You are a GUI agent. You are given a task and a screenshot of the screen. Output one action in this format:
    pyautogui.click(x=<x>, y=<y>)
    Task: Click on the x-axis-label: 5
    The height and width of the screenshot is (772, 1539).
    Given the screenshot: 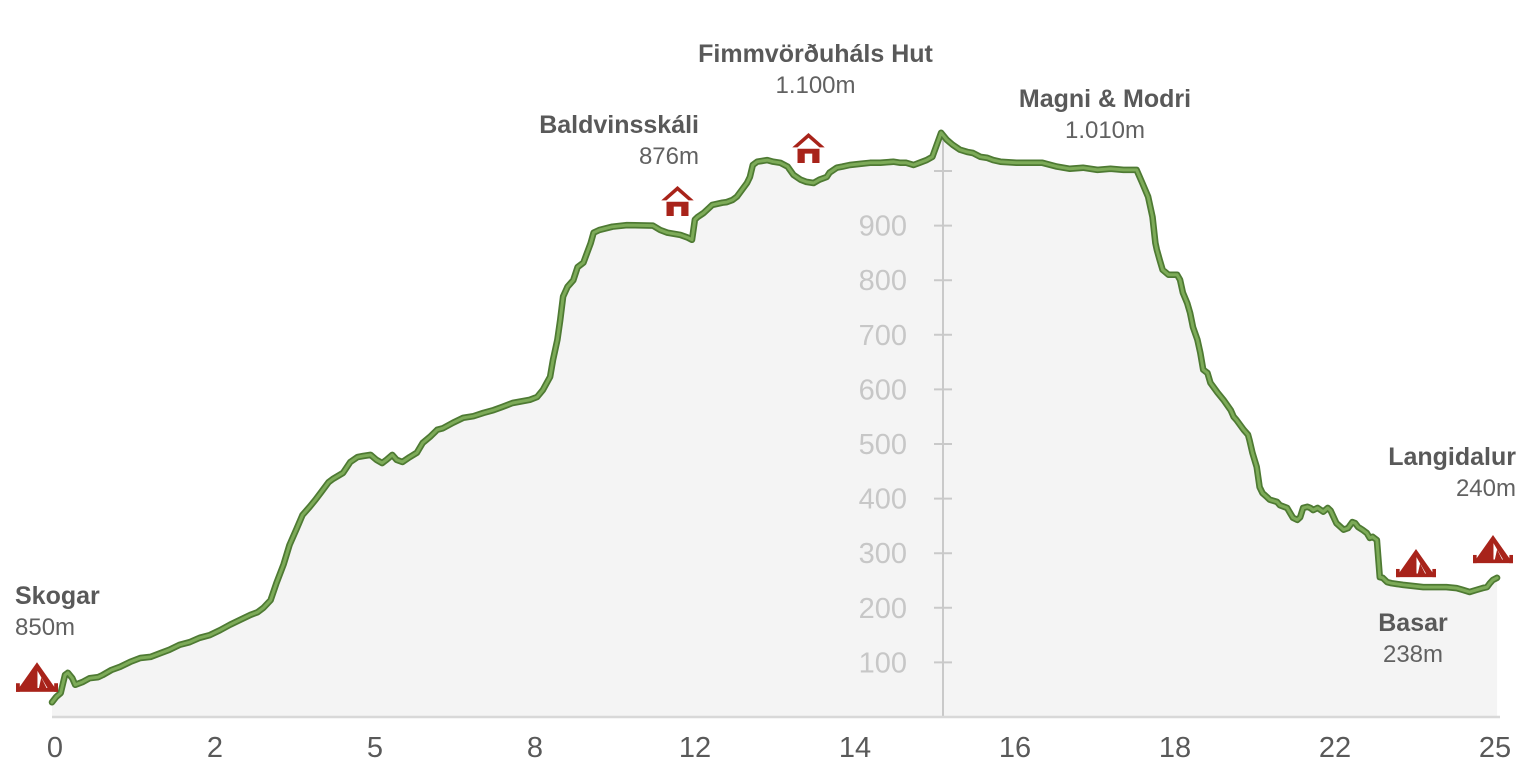 What is the action you would take?
    pyautogui.click(x=375, y=748)
    